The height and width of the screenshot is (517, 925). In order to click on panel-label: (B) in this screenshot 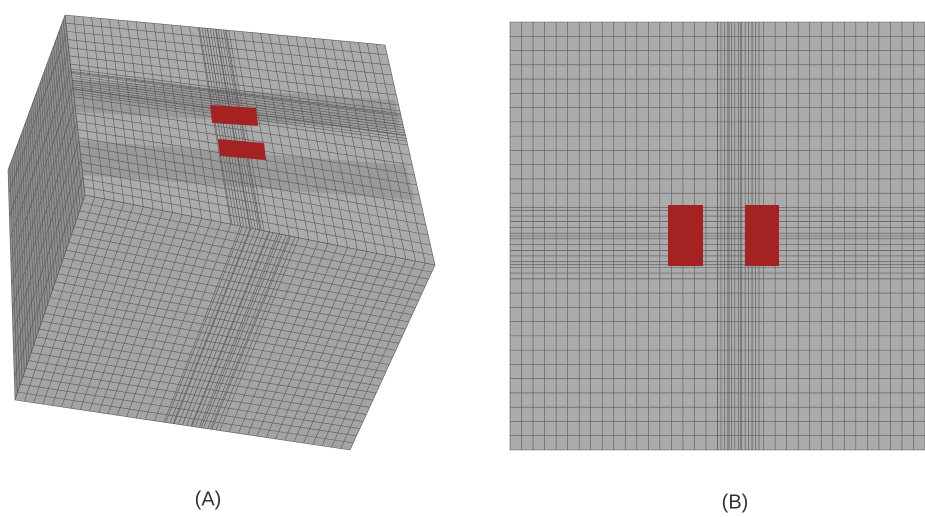, I will do `click(735, 502)`.